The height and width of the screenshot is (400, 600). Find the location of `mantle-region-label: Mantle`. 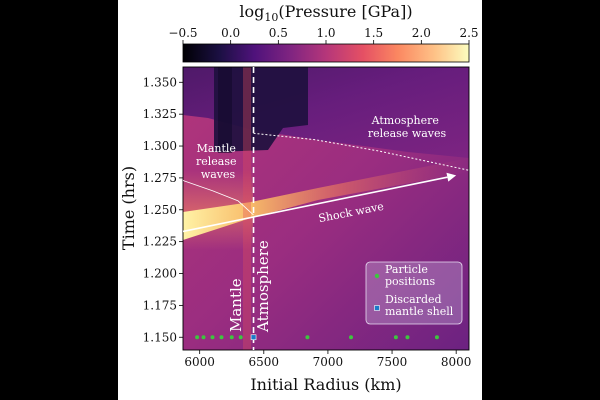

mantle-region-label: Mantle is located at coordinates (236, 305).